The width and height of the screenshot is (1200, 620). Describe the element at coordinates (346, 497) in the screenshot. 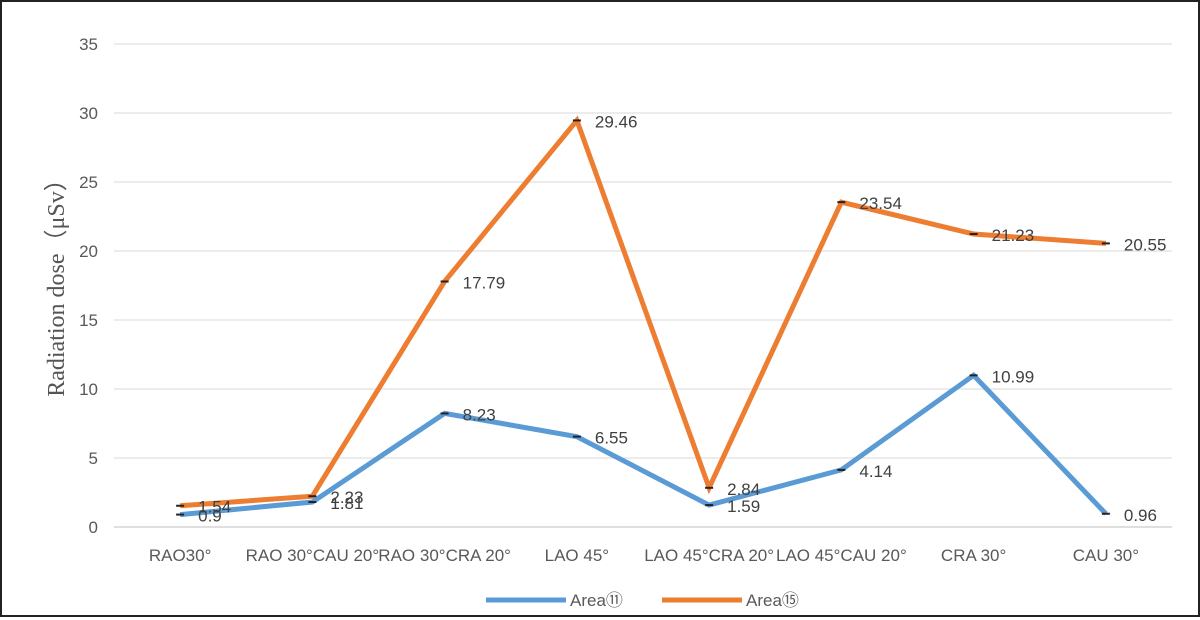

I see `data-label: 2.23` at that location.